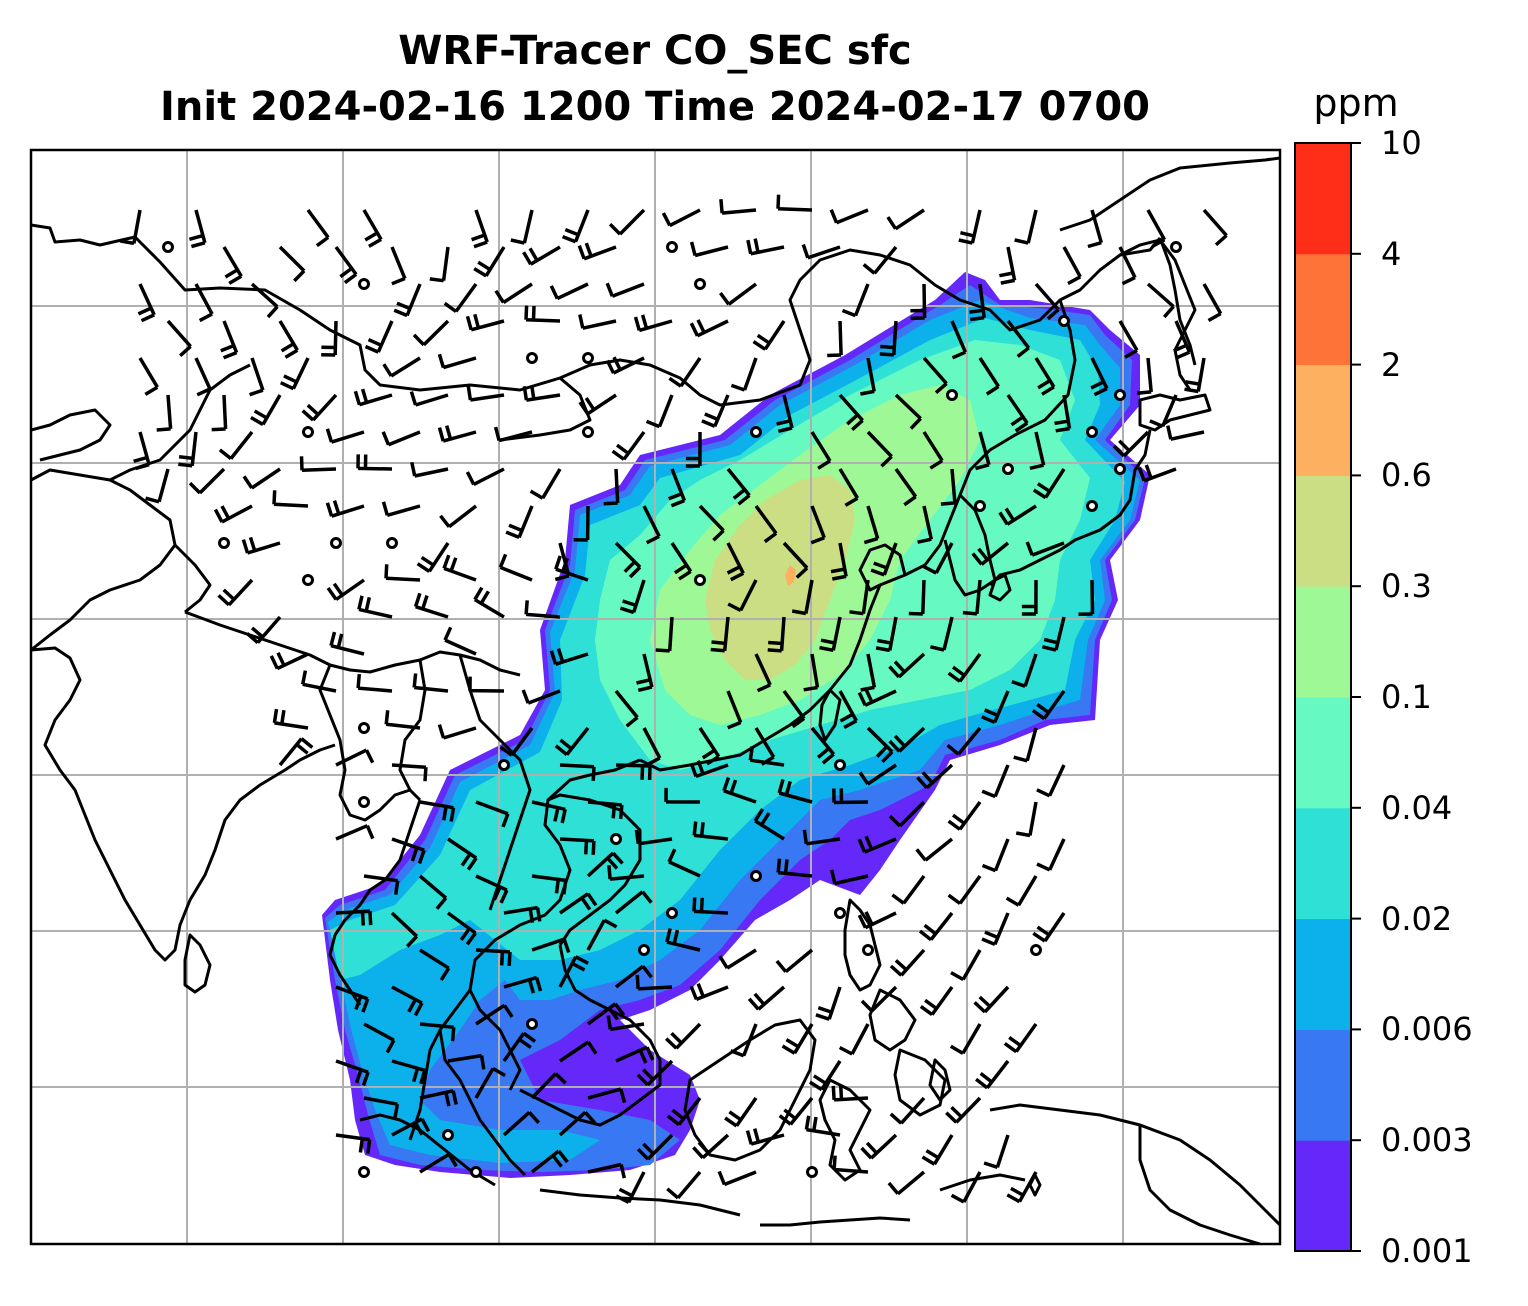 The image size is (1528, 1306). I want to click on colorbar-band-0.001-to-0.003, so click(1323, 1196).